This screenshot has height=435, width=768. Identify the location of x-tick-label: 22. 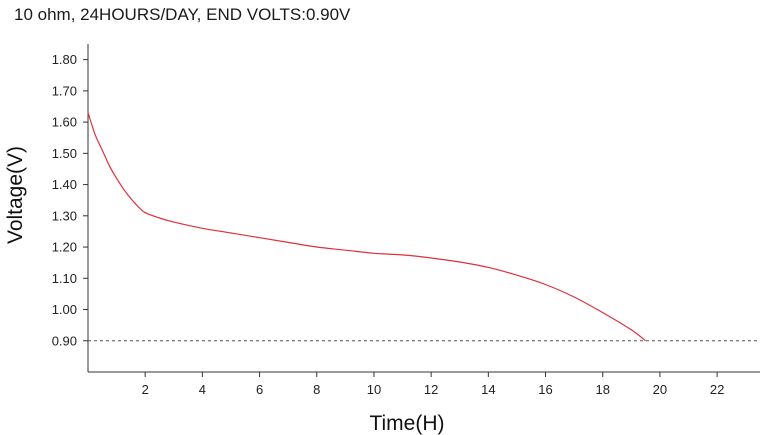
(717, 389).